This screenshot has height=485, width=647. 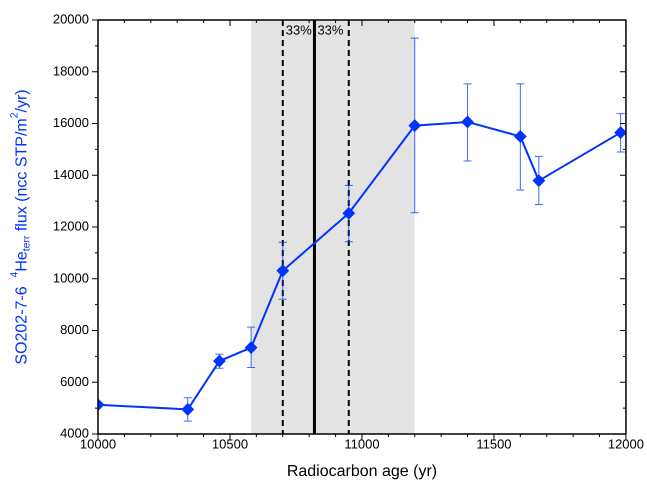 I want to click on y-axis-title: SO202-7-6 4Heterr flux (ncc STP/m2/yr), so click(x=21, y=227).